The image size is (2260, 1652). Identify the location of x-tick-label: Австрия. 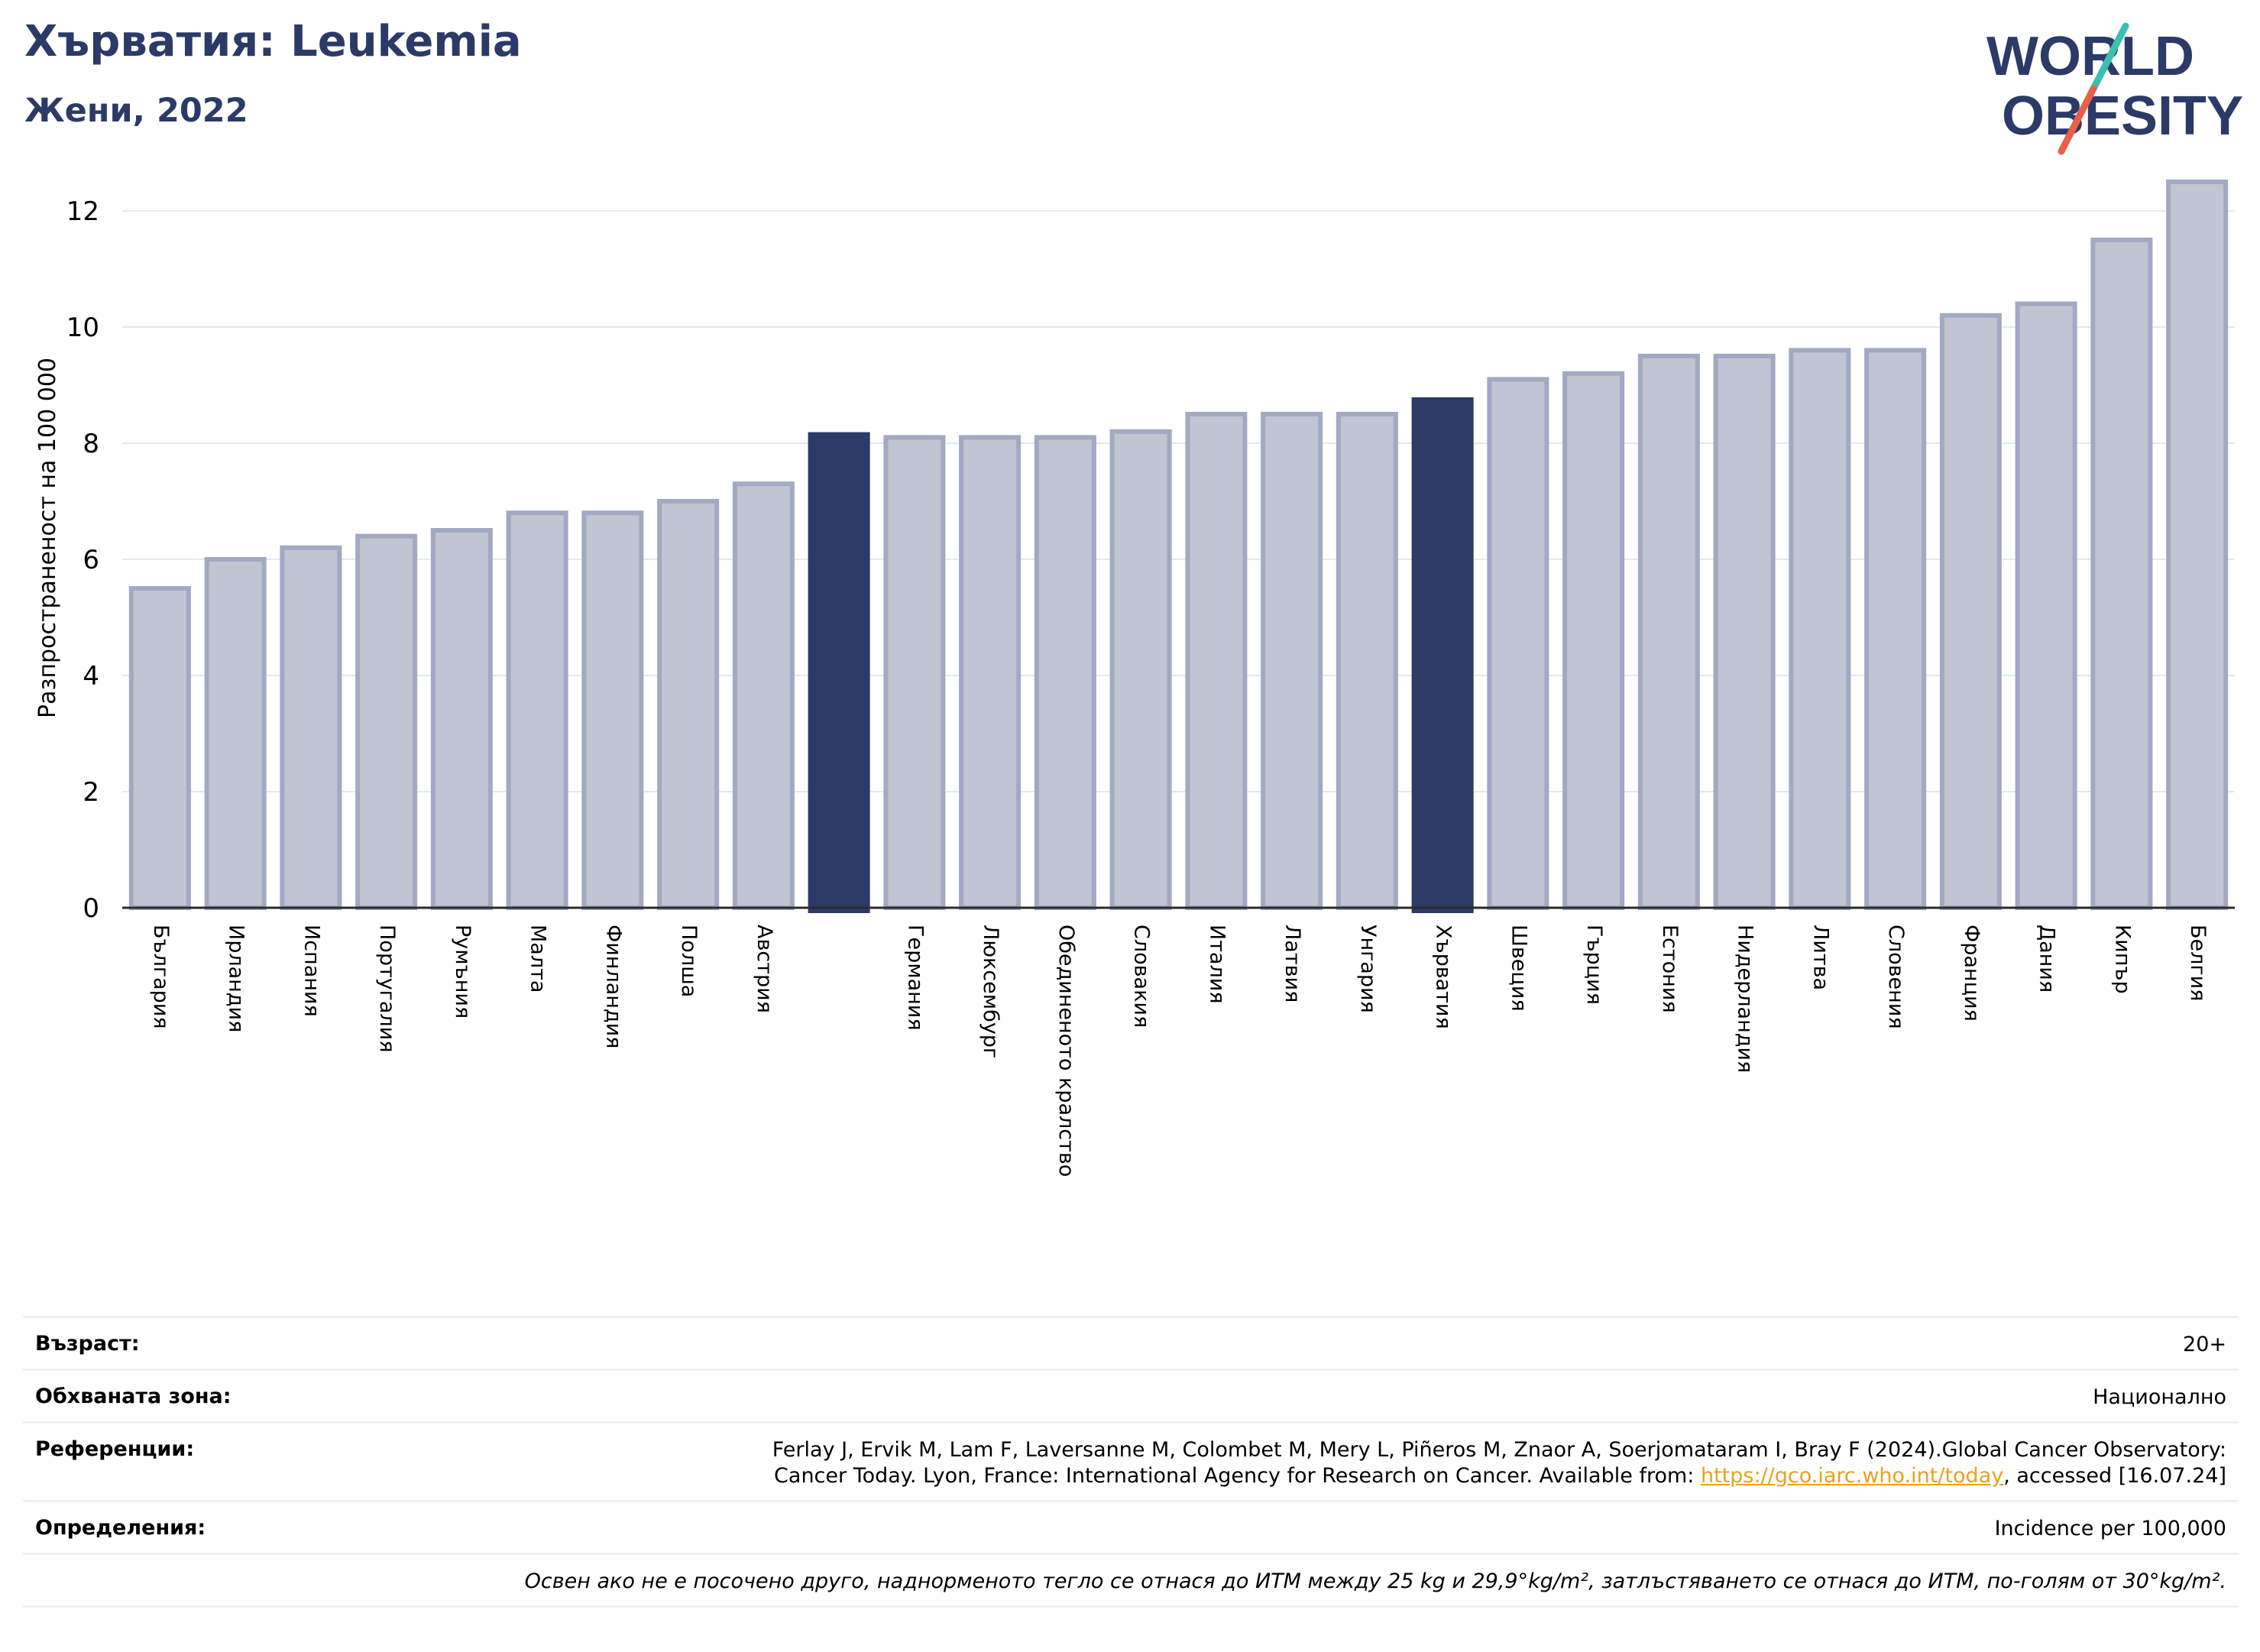
(764, 969).